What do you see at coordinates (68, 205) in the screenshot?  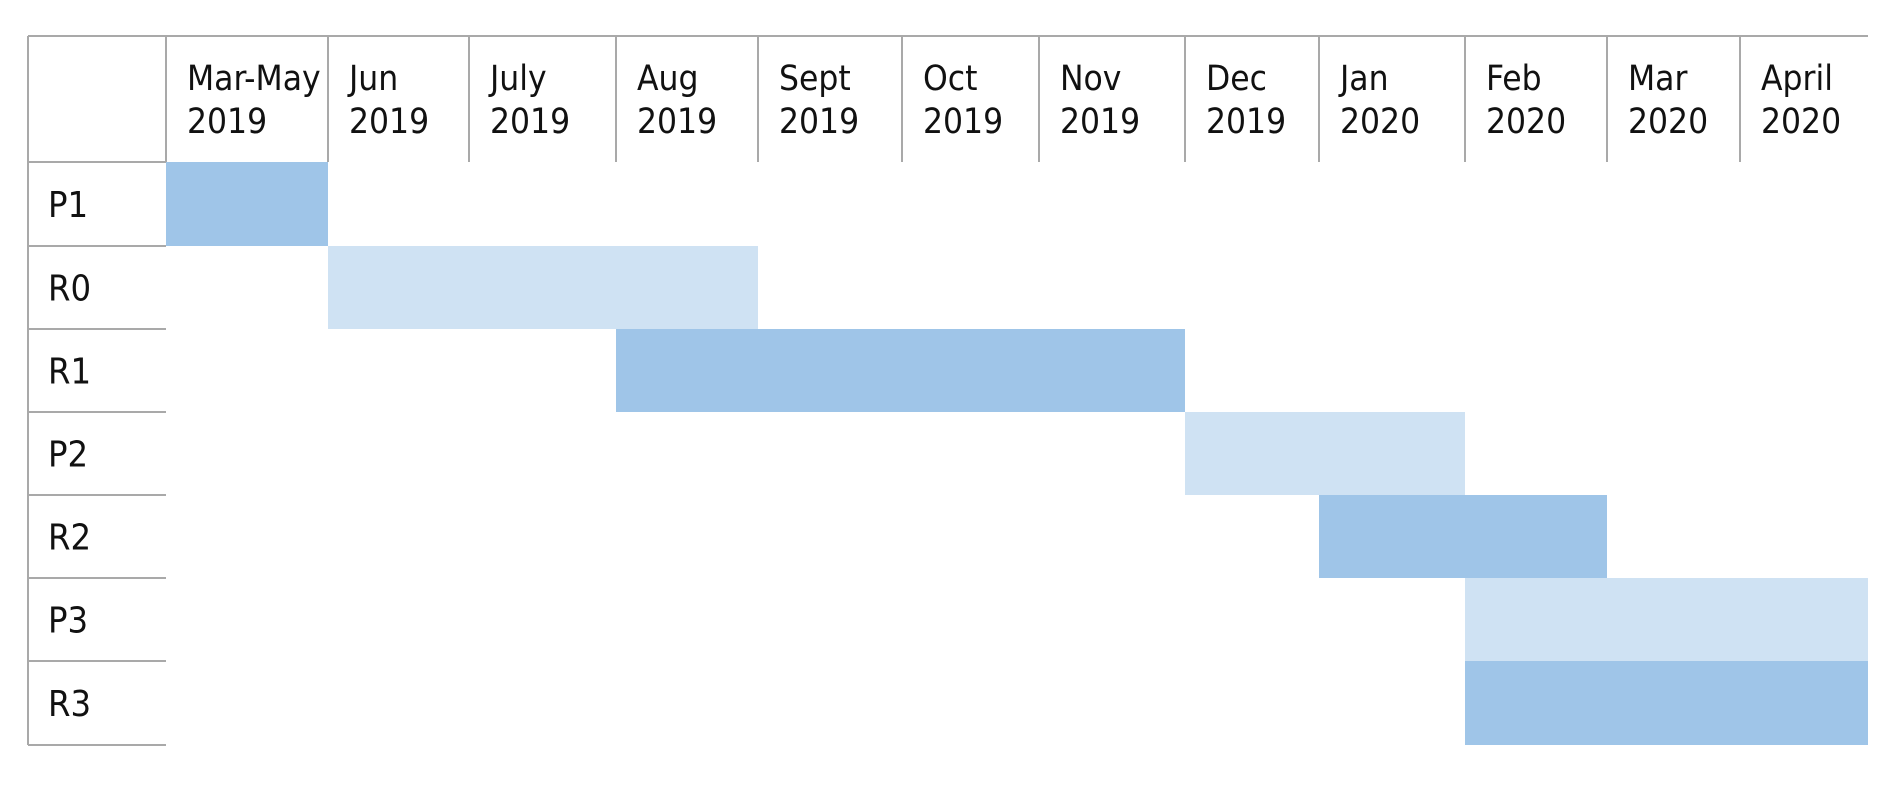 I see `task-label-p1: P1` at bounding box center [68, 205].